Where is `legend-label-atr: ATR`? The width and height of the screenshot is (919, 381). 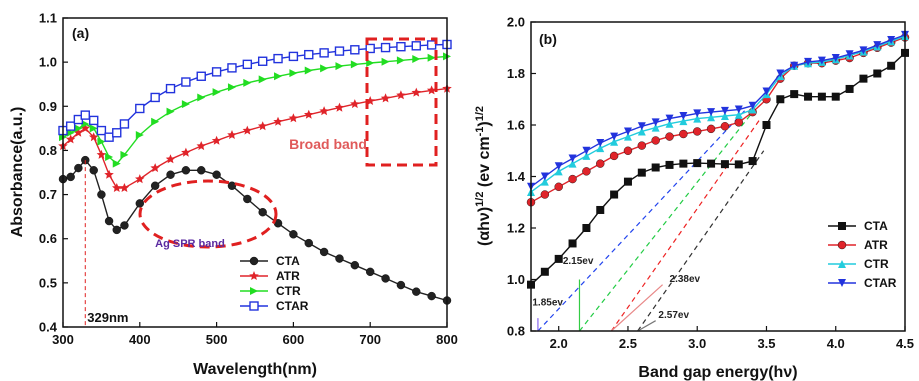
legend-label-atr: ATR is located at coordinates (876, 245).